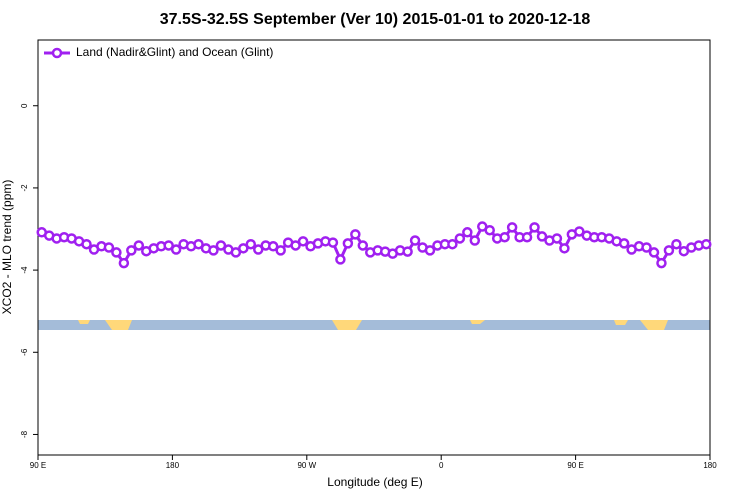 The height and width of the screenshot is (500, 750). What do you see at coordinates (24, 434) in the screenshot?
I see `y-tick-label: -8` at bounding box center [24, 434].